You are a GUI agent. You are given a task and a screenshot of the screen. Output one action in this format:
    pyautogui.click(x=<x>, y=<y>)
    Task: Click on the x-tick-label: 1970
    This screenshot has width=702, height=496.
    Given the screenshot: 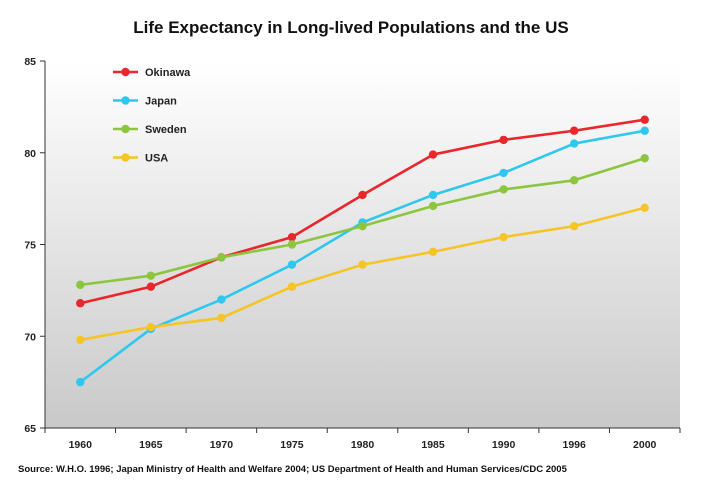 What is the action you would take?
    pyautogui.click(x=222, y=445)
    